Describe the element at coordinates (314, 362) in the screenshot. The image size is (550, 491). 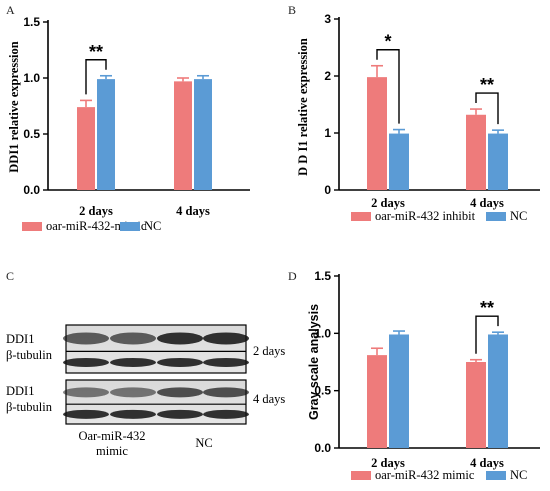
I see `y-axis-label: Gray scale analysis` at that location.